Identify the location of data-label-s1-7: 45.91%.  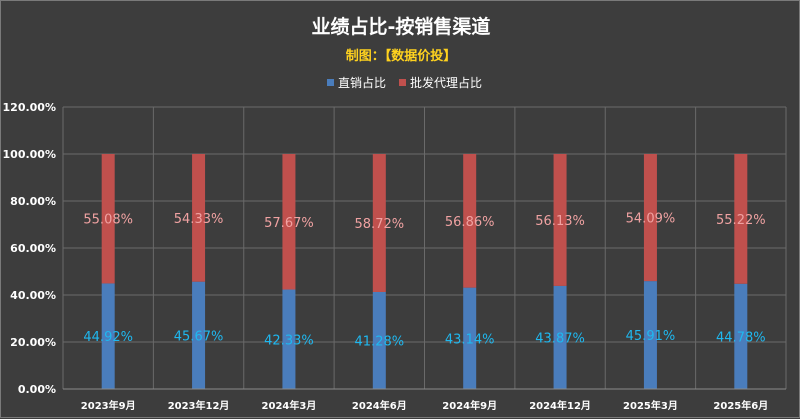
(651, 336).